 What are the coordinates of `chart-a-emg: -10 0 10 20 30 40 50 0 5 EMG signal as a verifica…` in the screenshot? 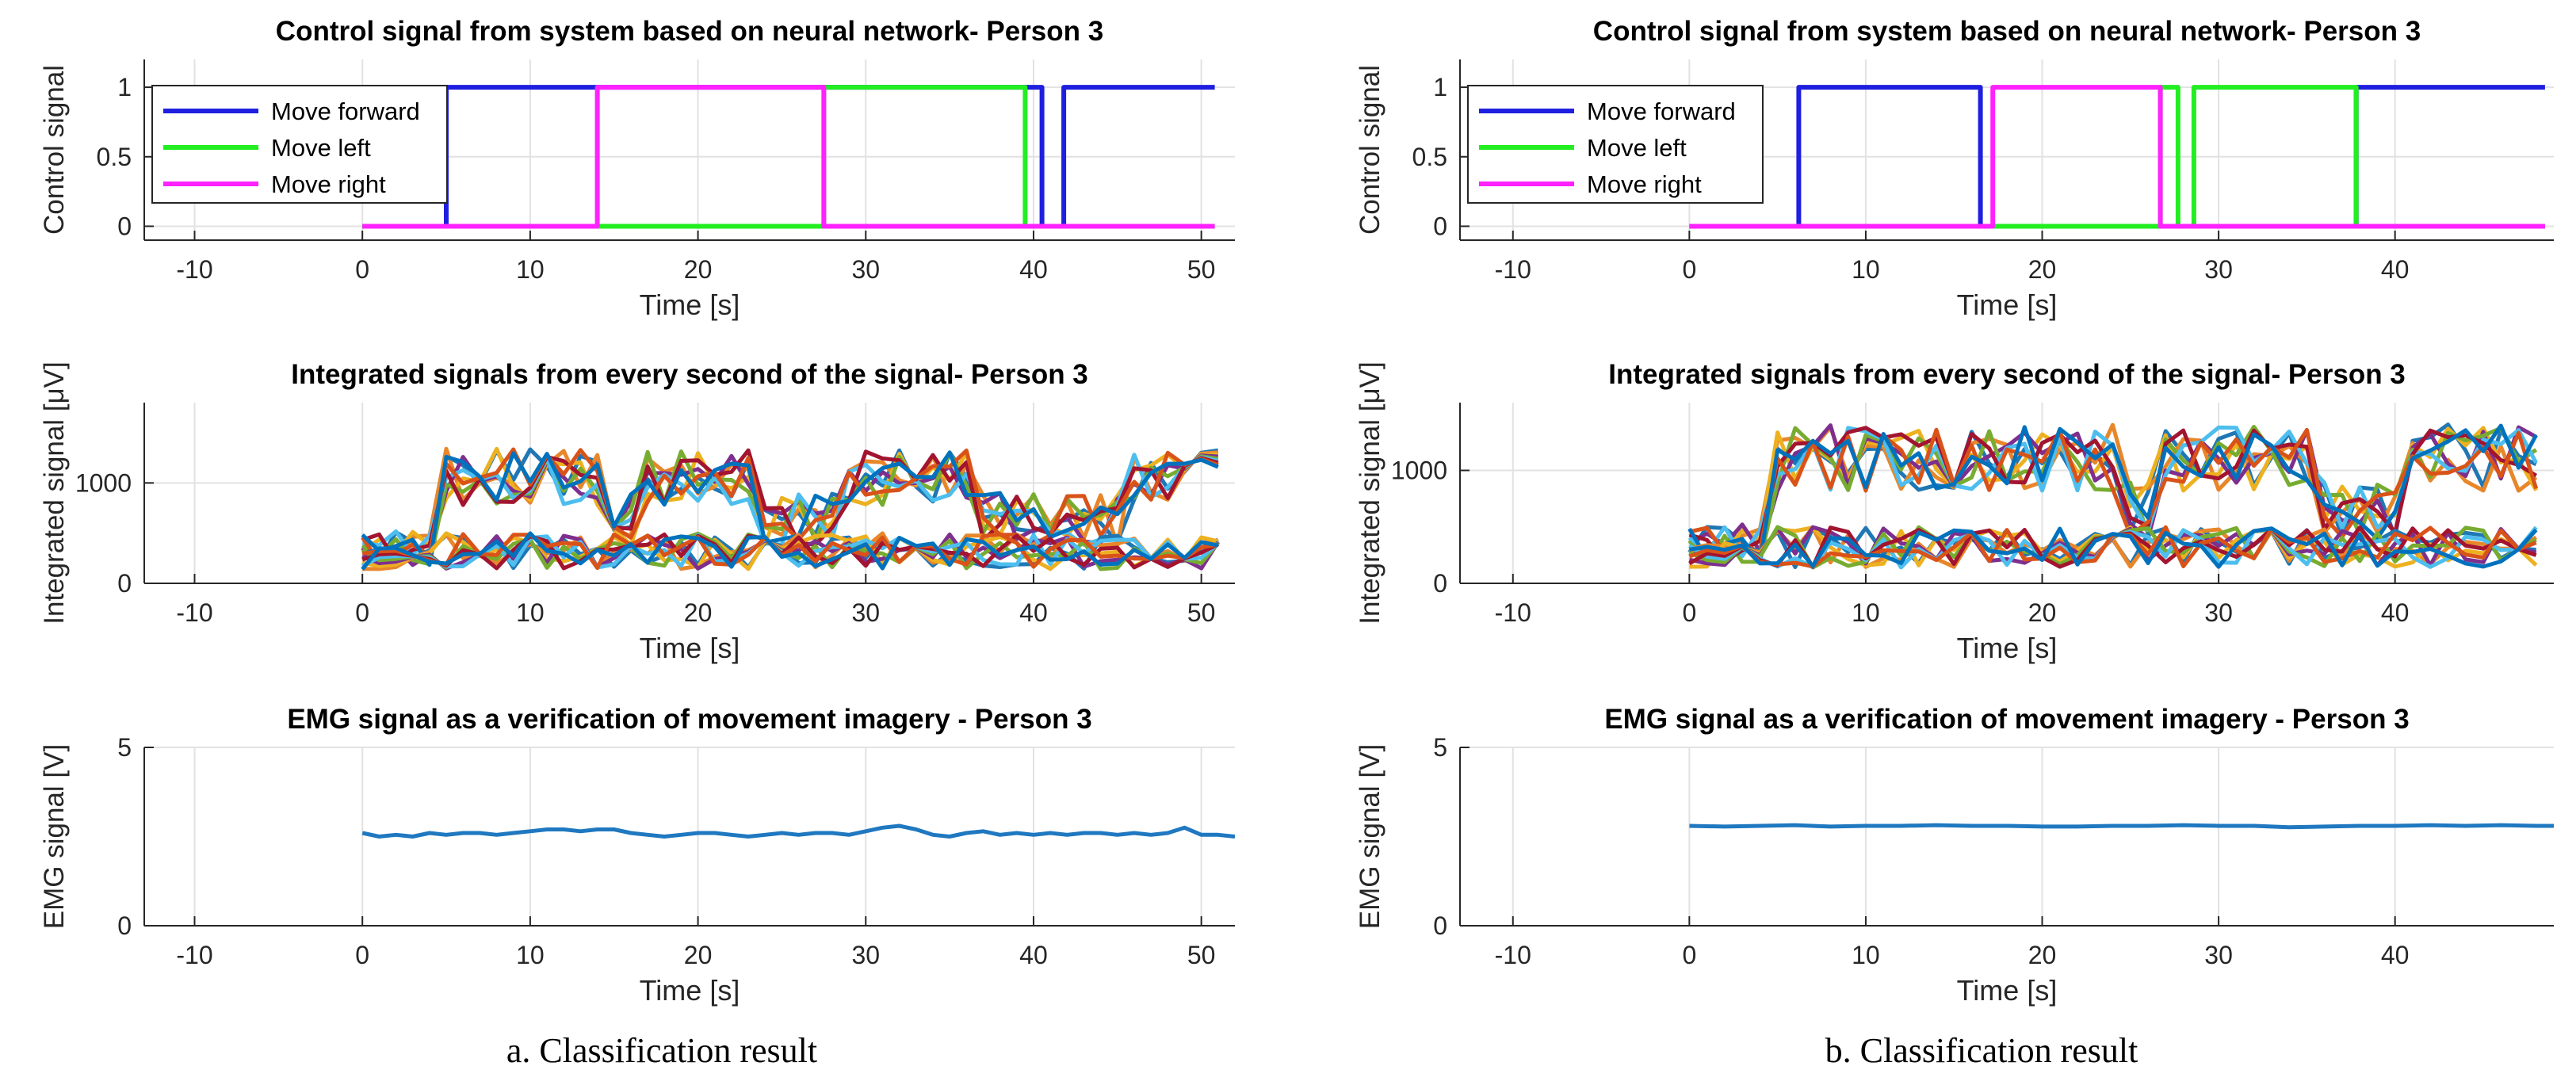 It's located at (637, 856).